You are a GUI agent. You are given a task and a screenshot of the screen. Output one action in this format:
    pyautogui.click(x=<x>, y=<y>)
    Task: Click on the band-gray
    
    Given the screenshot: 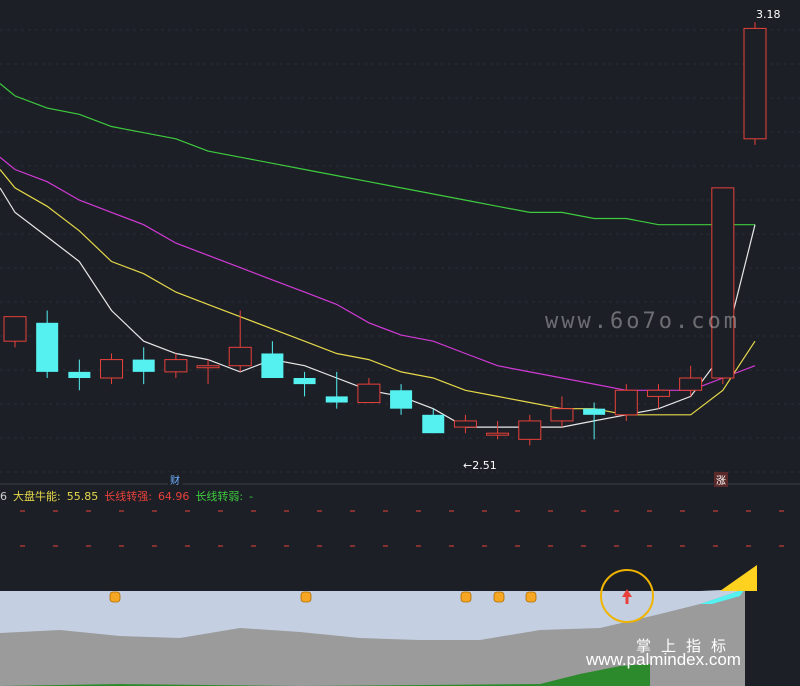 What is the action you would take?
    pyautogui.click(x=372, y=637)
    